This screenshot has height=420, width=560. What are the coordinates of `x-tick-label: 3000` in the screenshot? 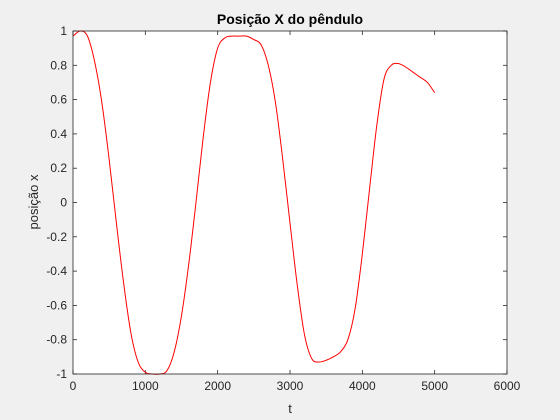 It's located at (290, 386).